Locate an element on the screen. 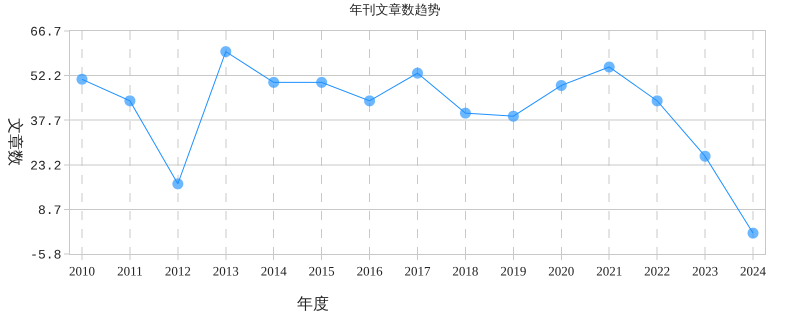 This screenshot has width=790, height=330. y-tick-label: 23.2 is located at coordinates (46, 166).